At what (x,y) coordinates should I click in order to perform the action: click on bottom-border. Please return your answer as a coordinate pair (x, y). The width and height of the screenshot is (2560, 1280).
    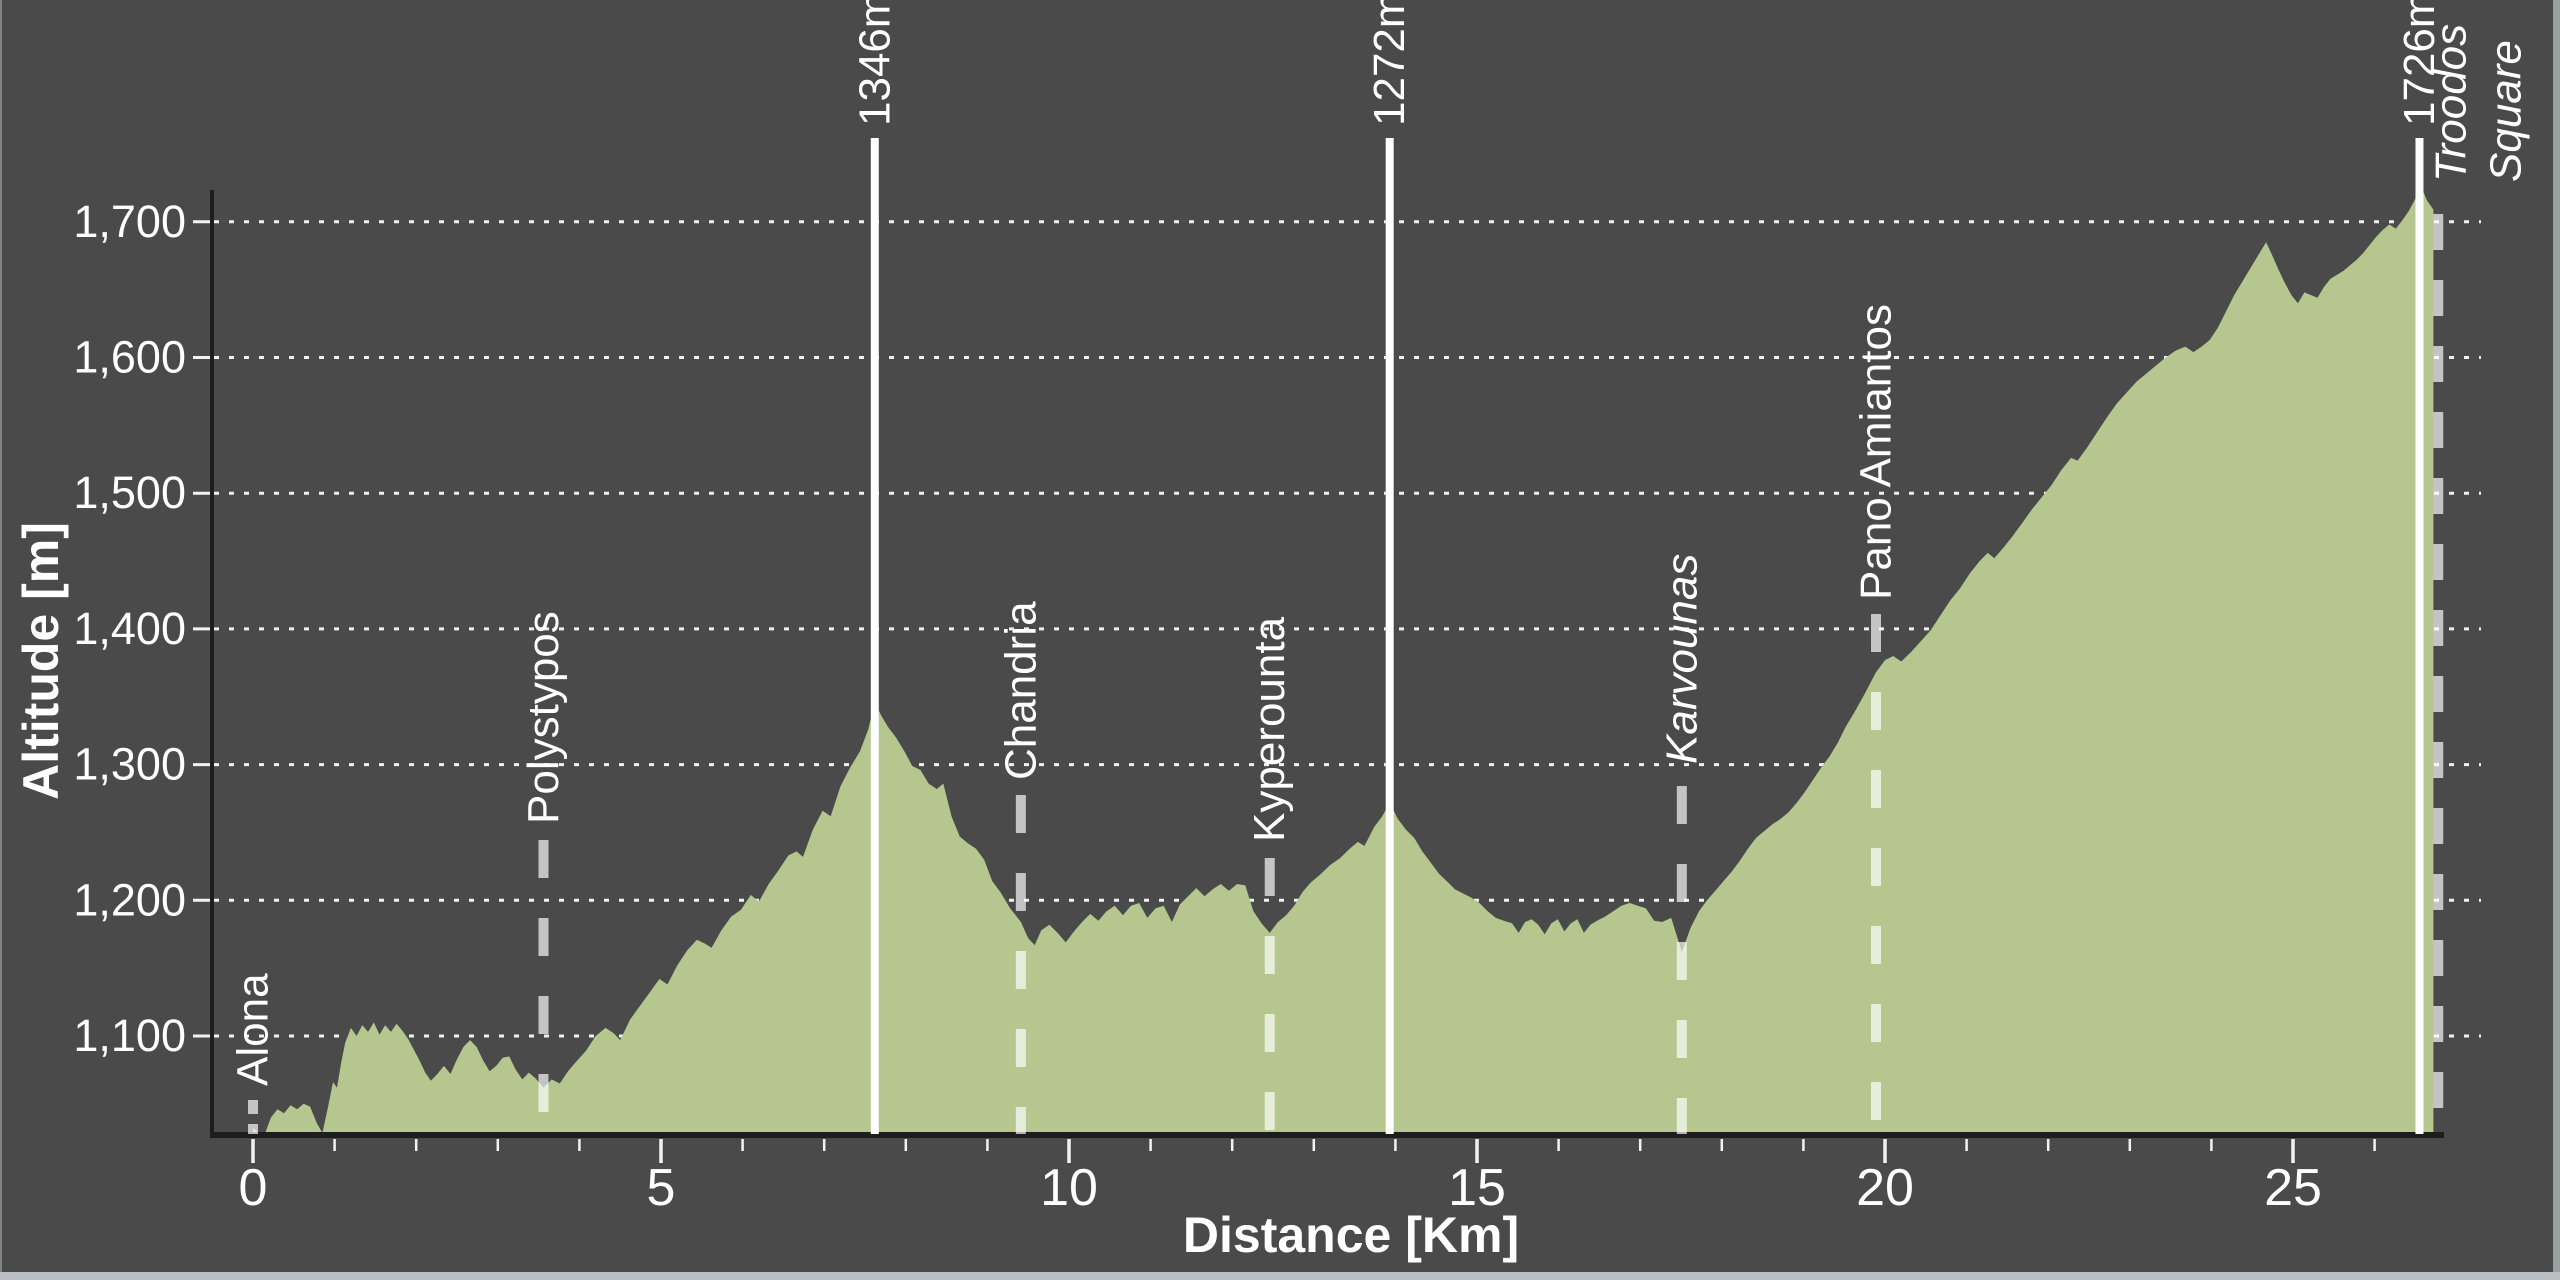
    Looking at the image, I should click on (1280, 1276).